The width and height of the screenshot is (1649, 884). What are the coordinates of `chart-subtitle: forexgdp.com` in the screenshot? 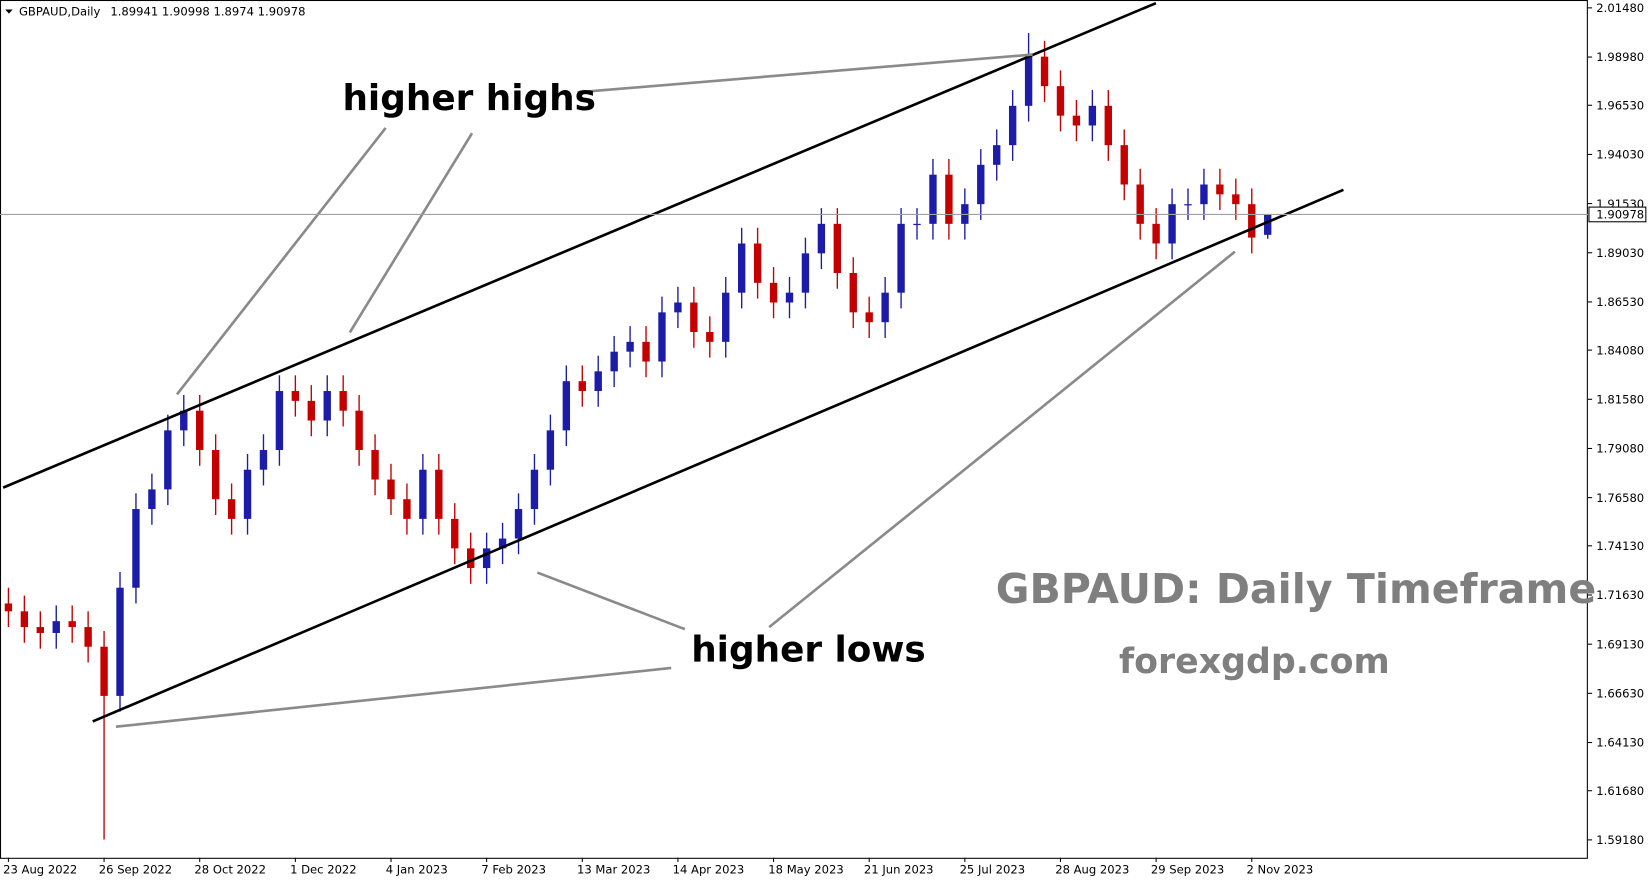 It's located at (1254, 662).